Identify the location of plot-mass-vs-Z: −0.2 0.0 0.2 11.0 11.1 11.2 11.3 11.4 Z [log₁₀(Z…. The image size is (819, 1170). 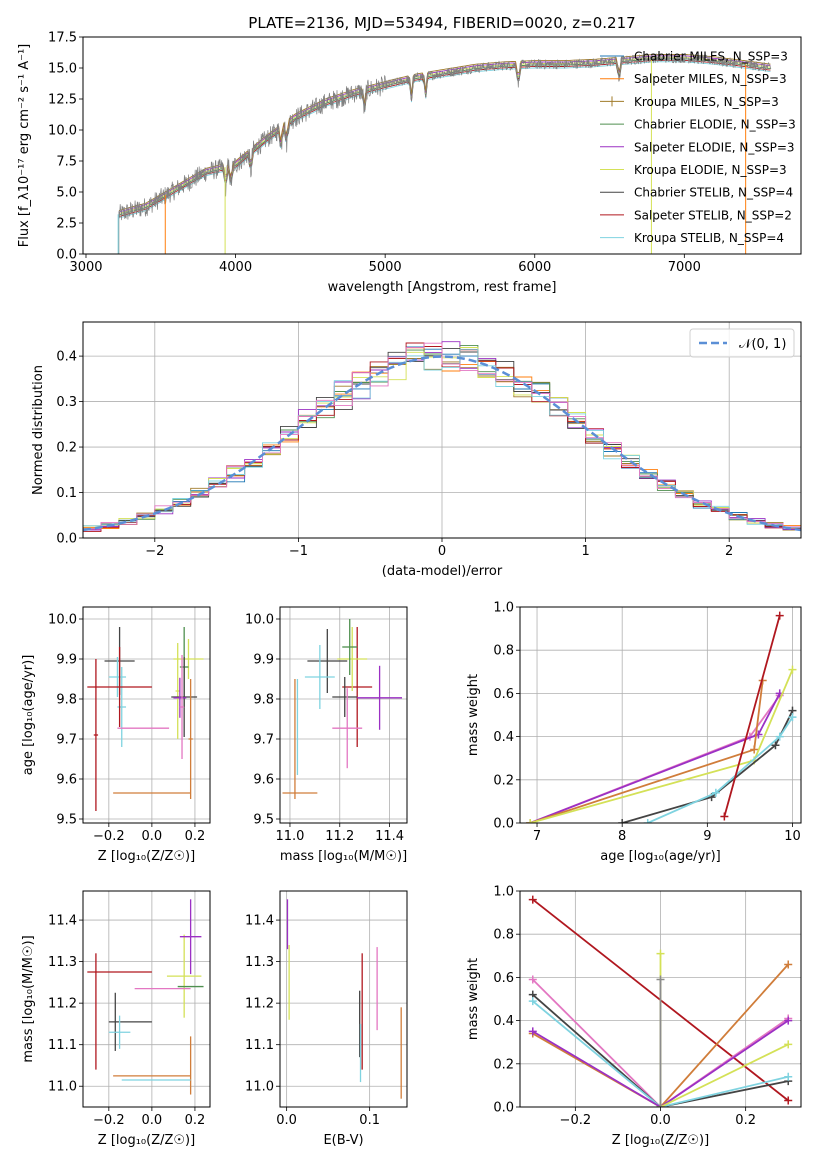
(116, 1019).